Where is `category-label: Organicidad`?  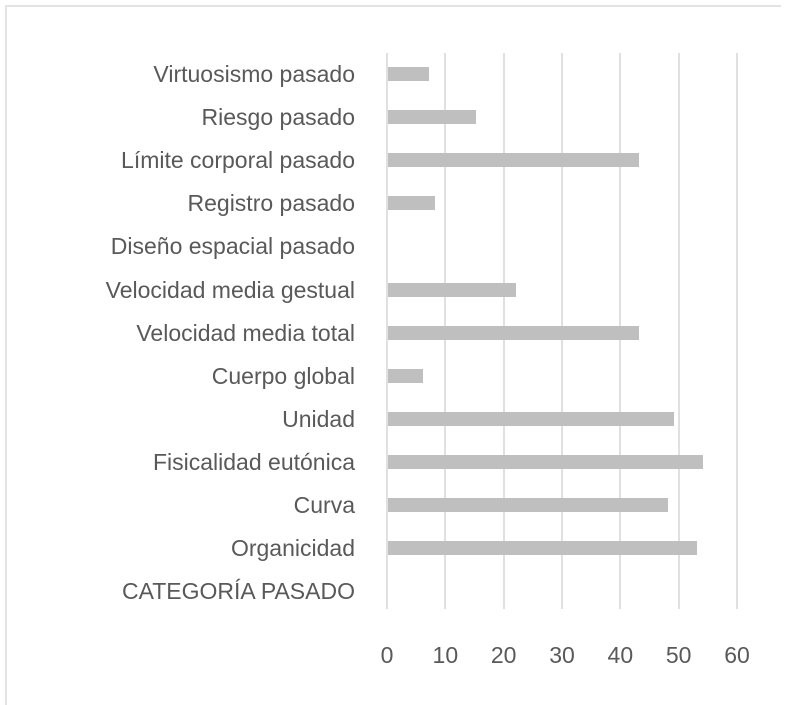 category-label: Organicidad is located at coordinates (292, 548).